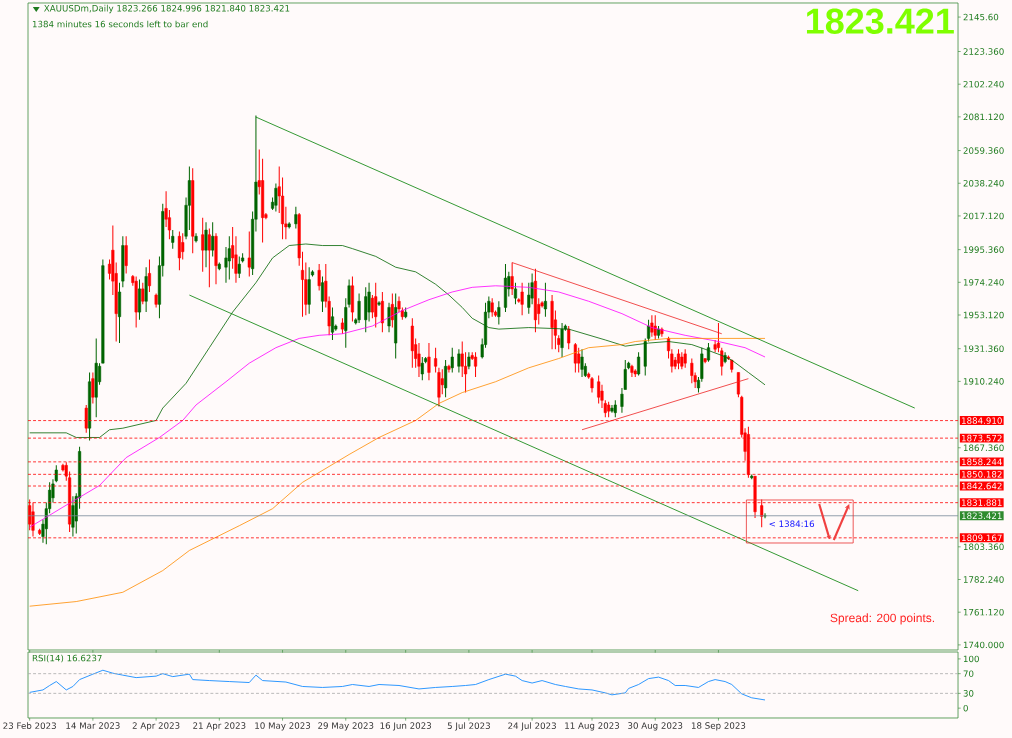 The image size is (1012, 738). Describe the element at coordinates (29, 725) in the screenshot. I see `x-tick-label: 23 Feb 2023` at that location.